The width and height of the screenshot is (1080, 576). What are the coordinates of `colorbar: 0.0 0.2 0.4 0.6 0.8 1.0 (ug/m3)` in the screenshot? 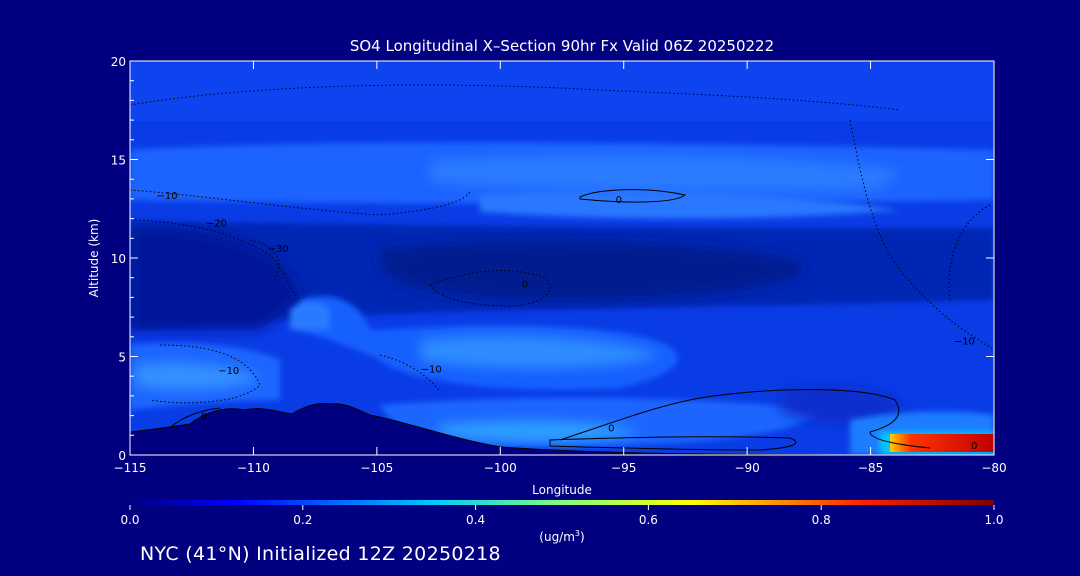 It's located at (562, 522).